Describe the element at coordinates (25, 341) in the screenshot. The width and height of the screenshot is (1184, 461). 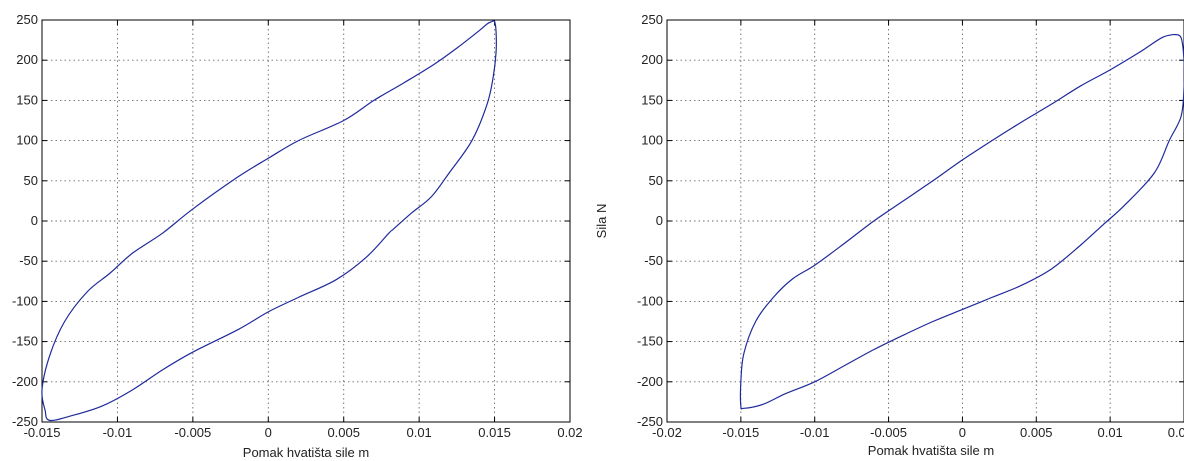
I see `plot-left-ytick-label: -150` at that location.